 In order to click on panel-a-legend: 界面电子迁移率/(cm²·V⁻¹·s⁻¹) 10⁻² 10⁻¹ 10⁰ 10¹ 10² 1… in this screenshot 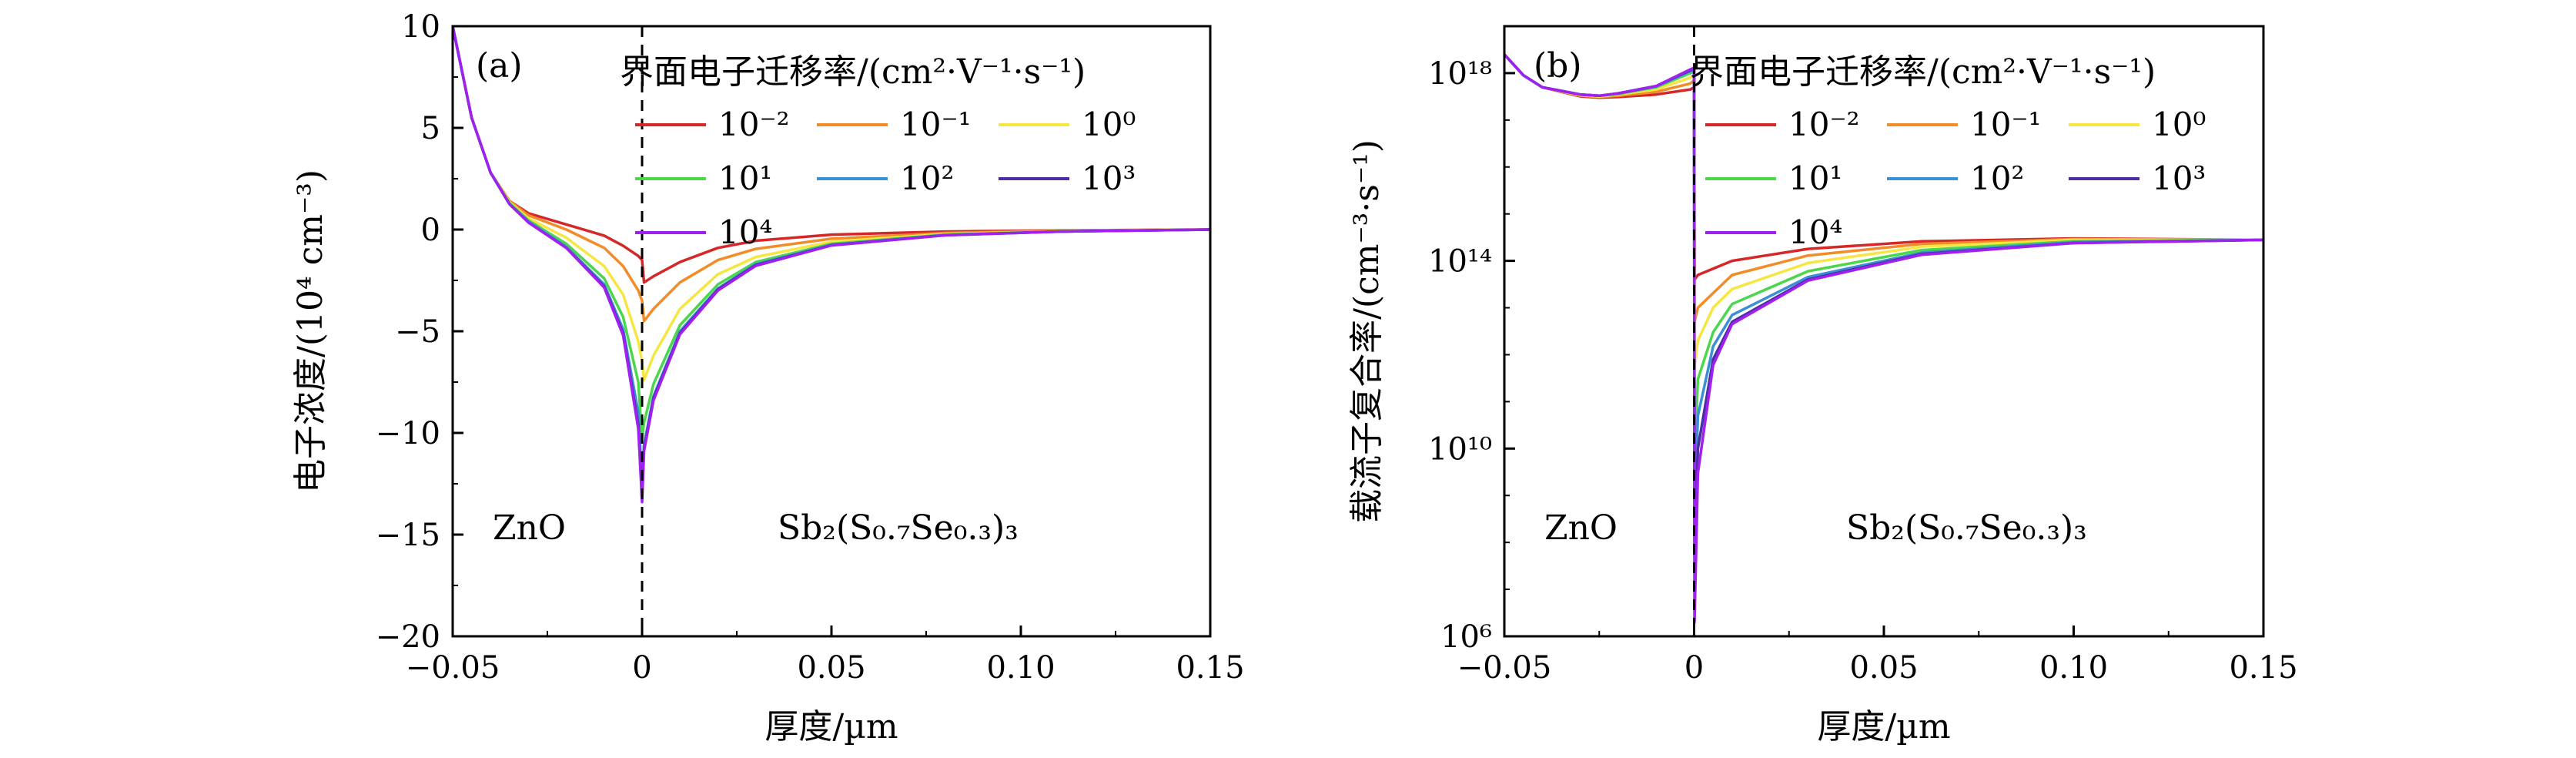, I will do `click(878, 152)`.